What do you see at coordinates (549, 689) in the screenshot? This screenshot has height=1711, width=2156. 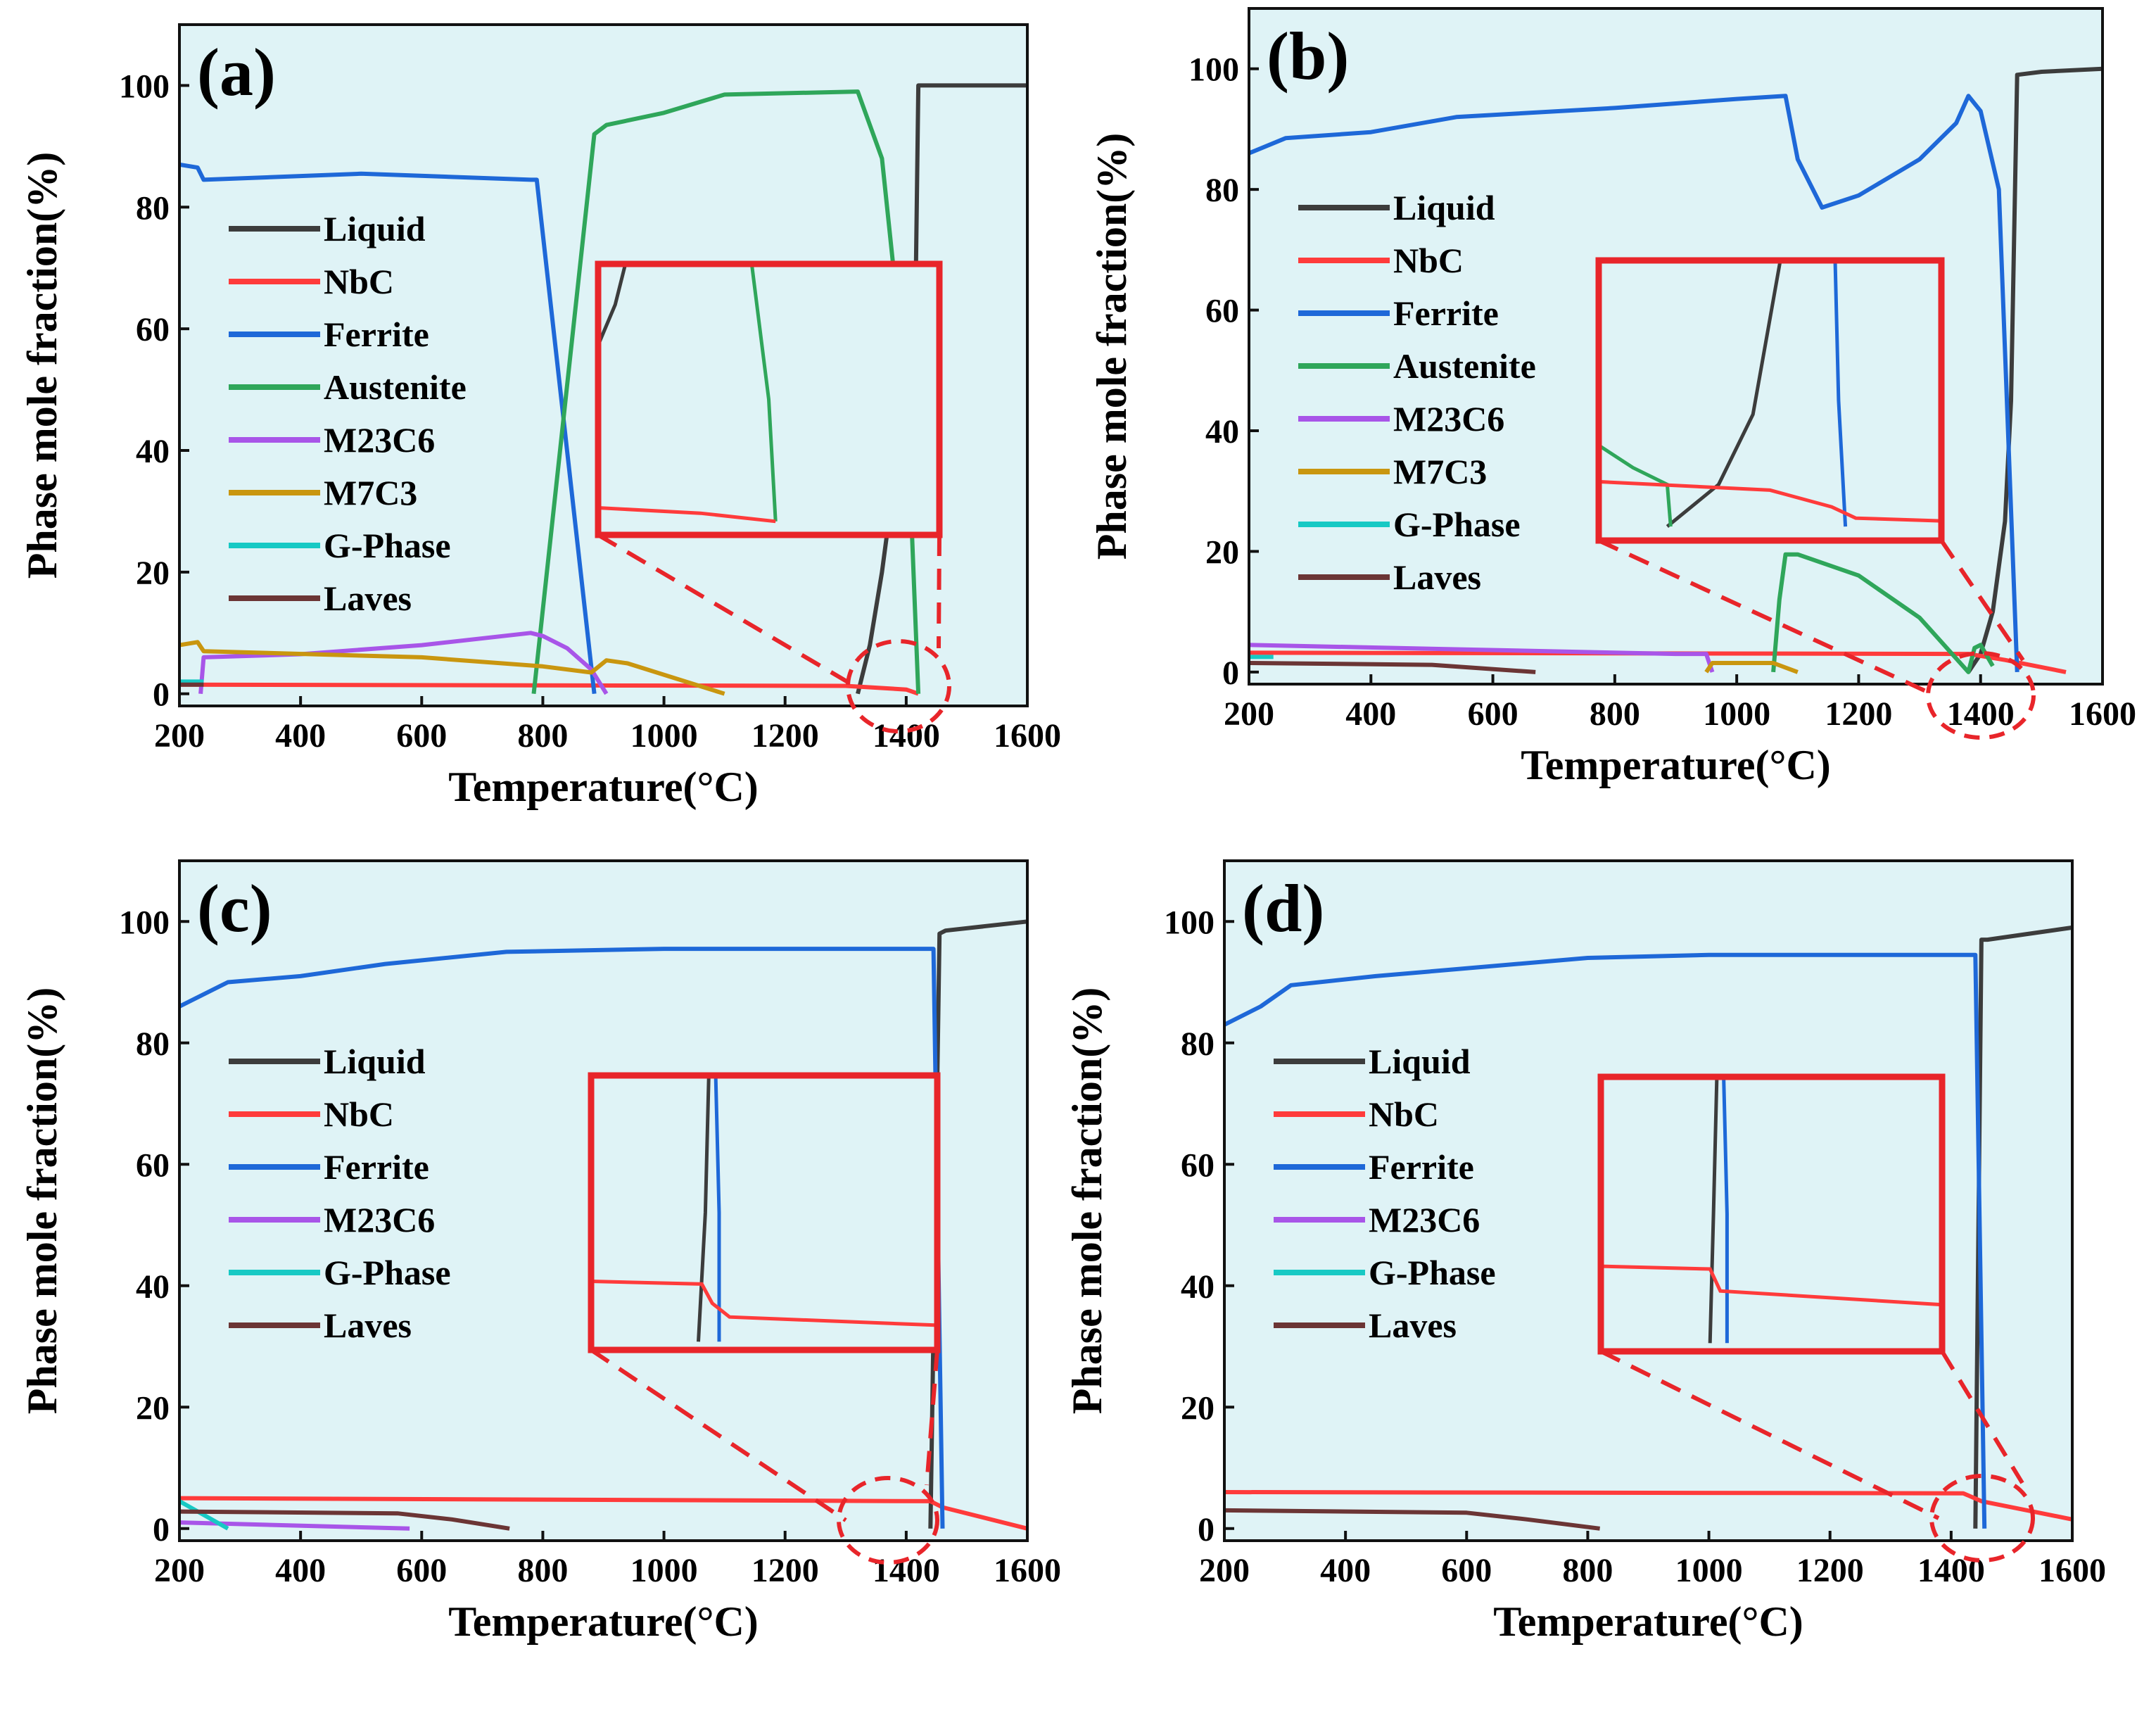 I see `series-line-nbc` at bounding box center [549, 689].